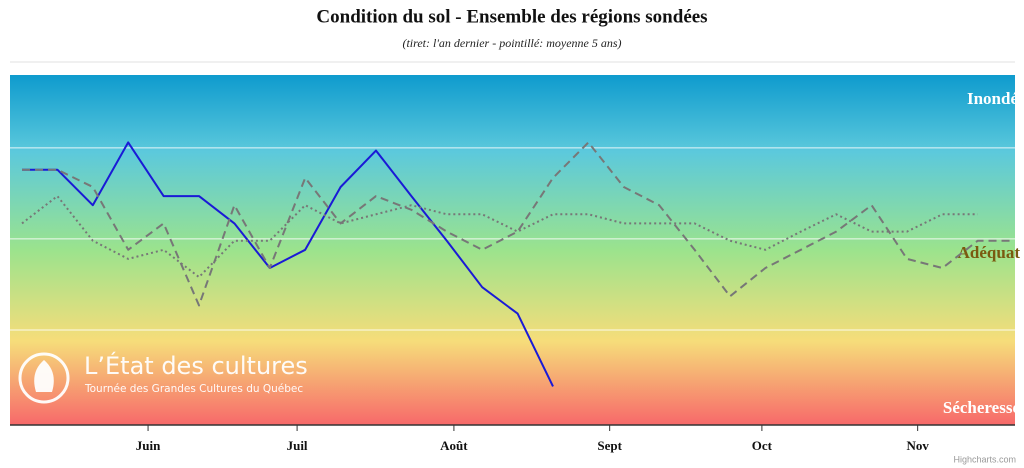 The image size is (1024, 468). What do you see at coordinates (609, 445) in the screenshot?
I see `x-tick-label: Sept` at bounding box center [609, 445].